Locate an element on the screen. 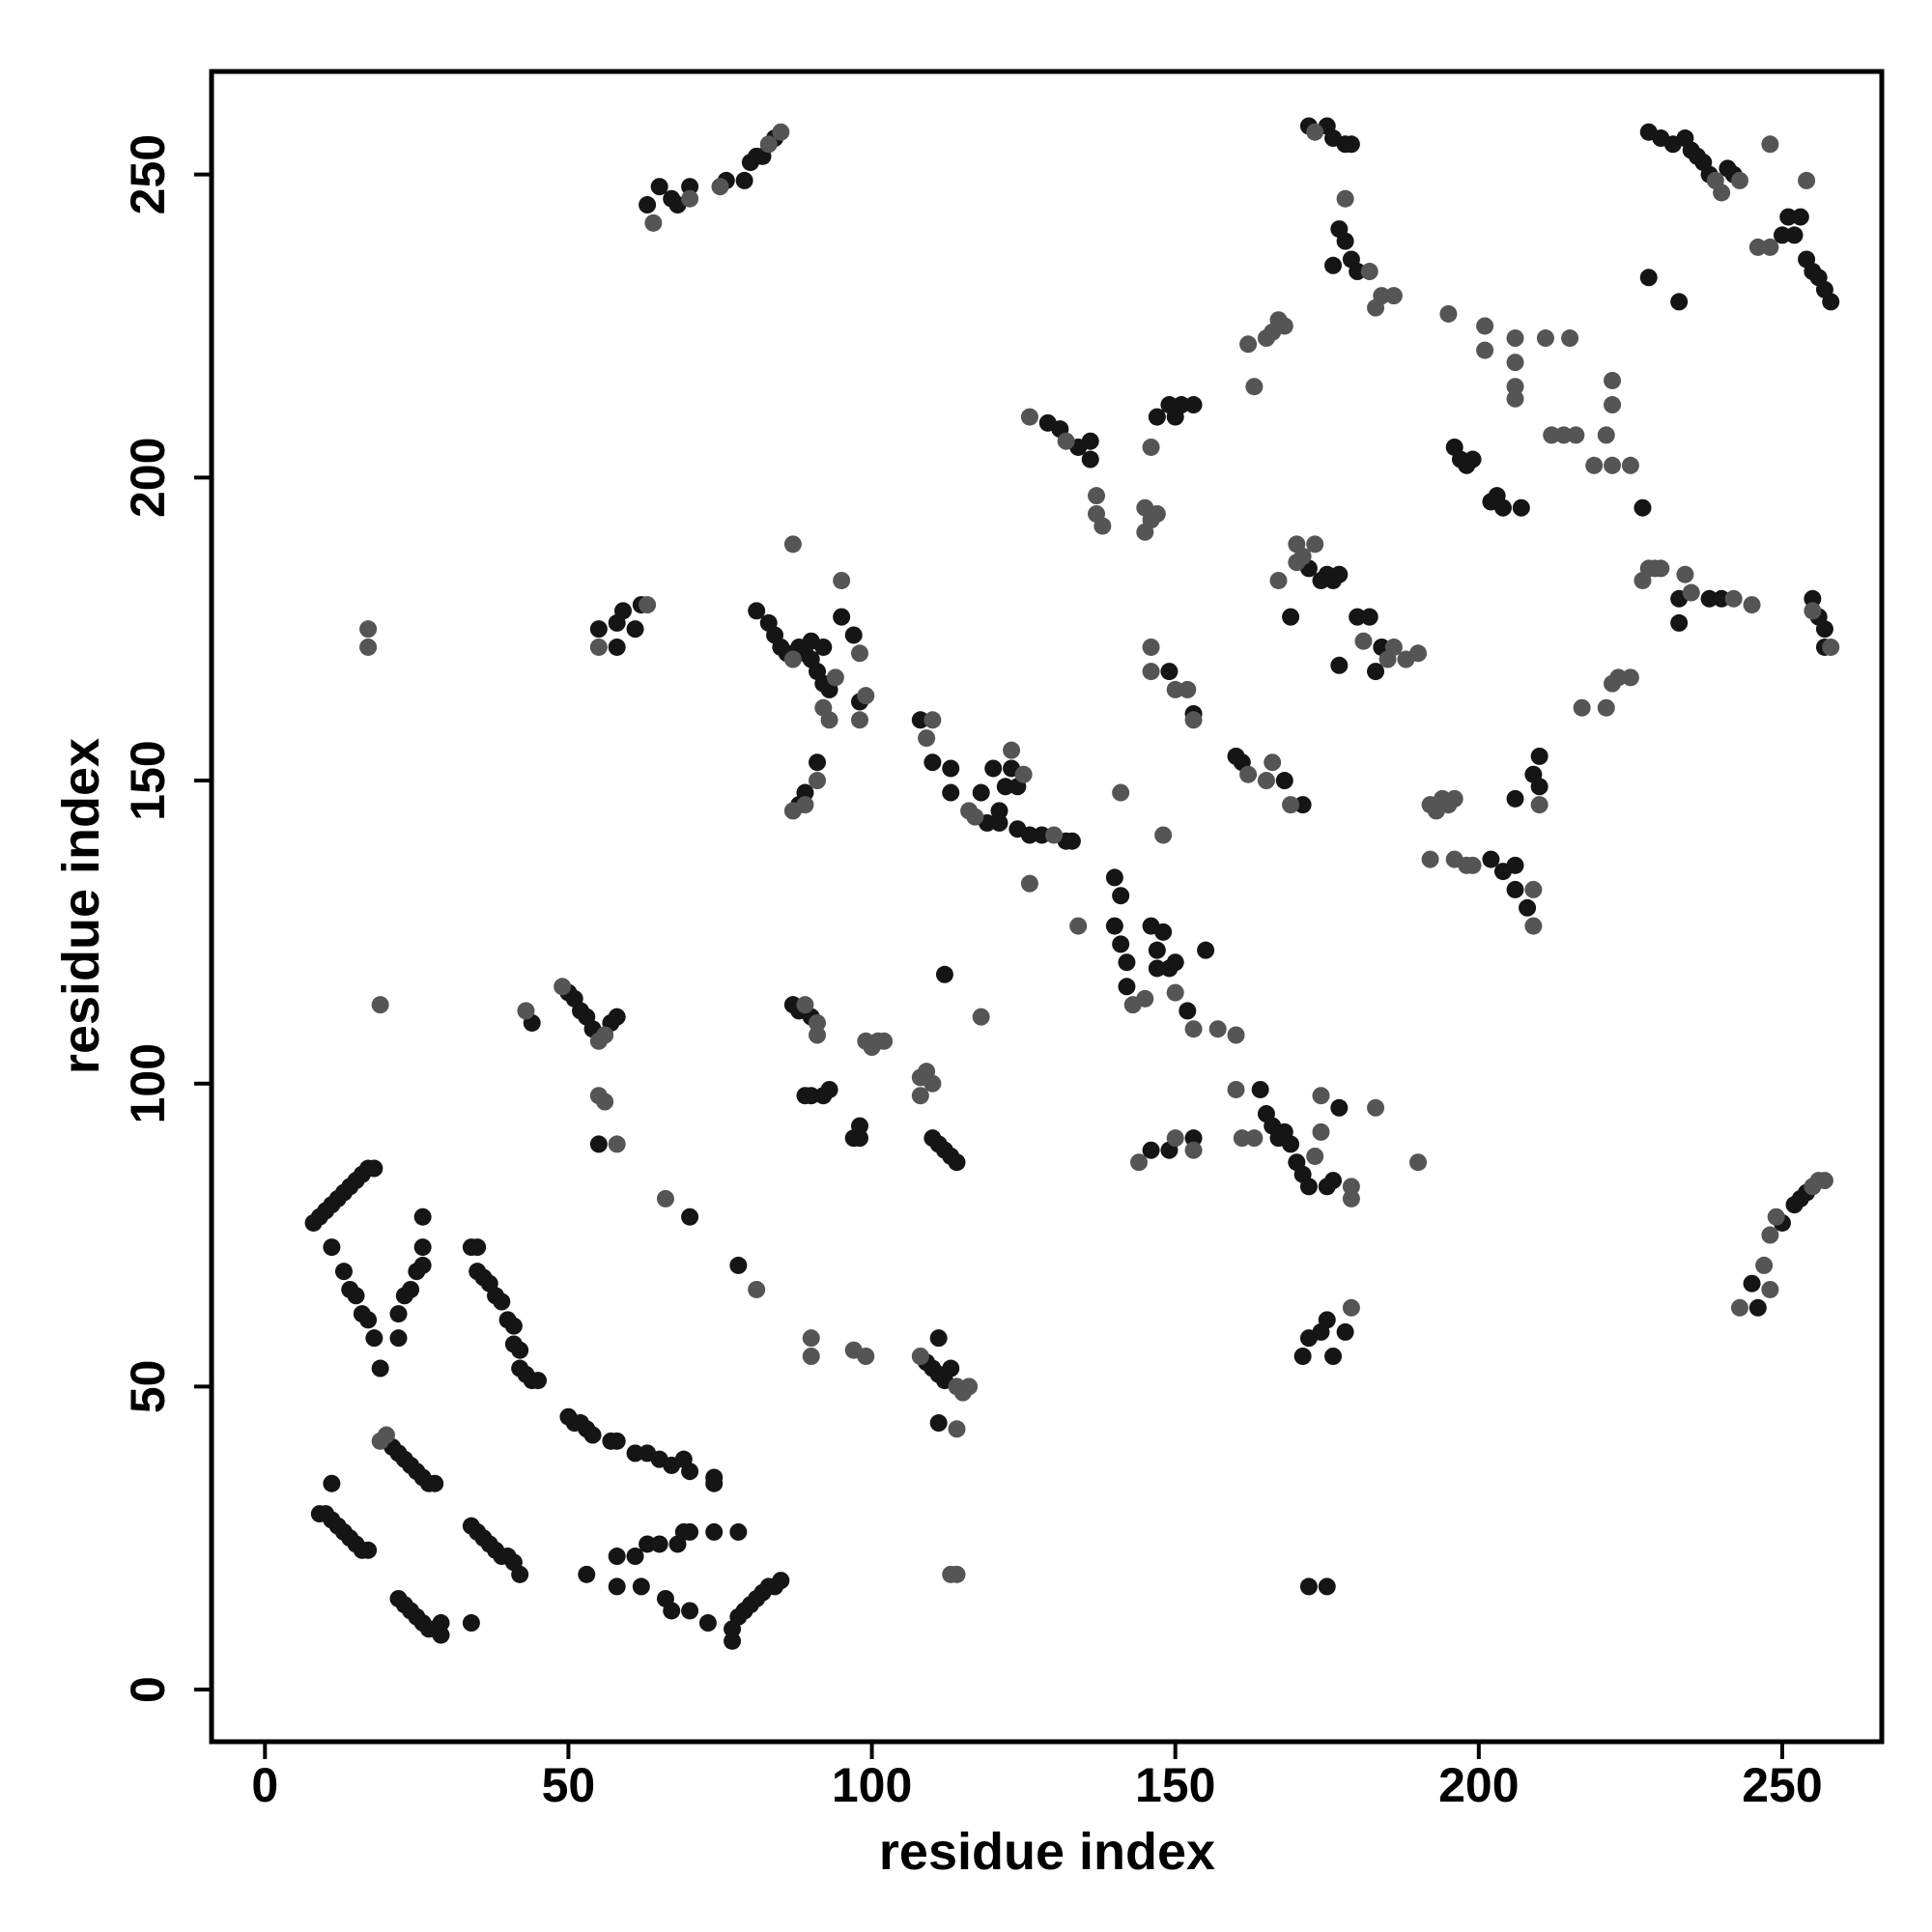  y-tick-label: 0 is located at coordinates (148, 1689).